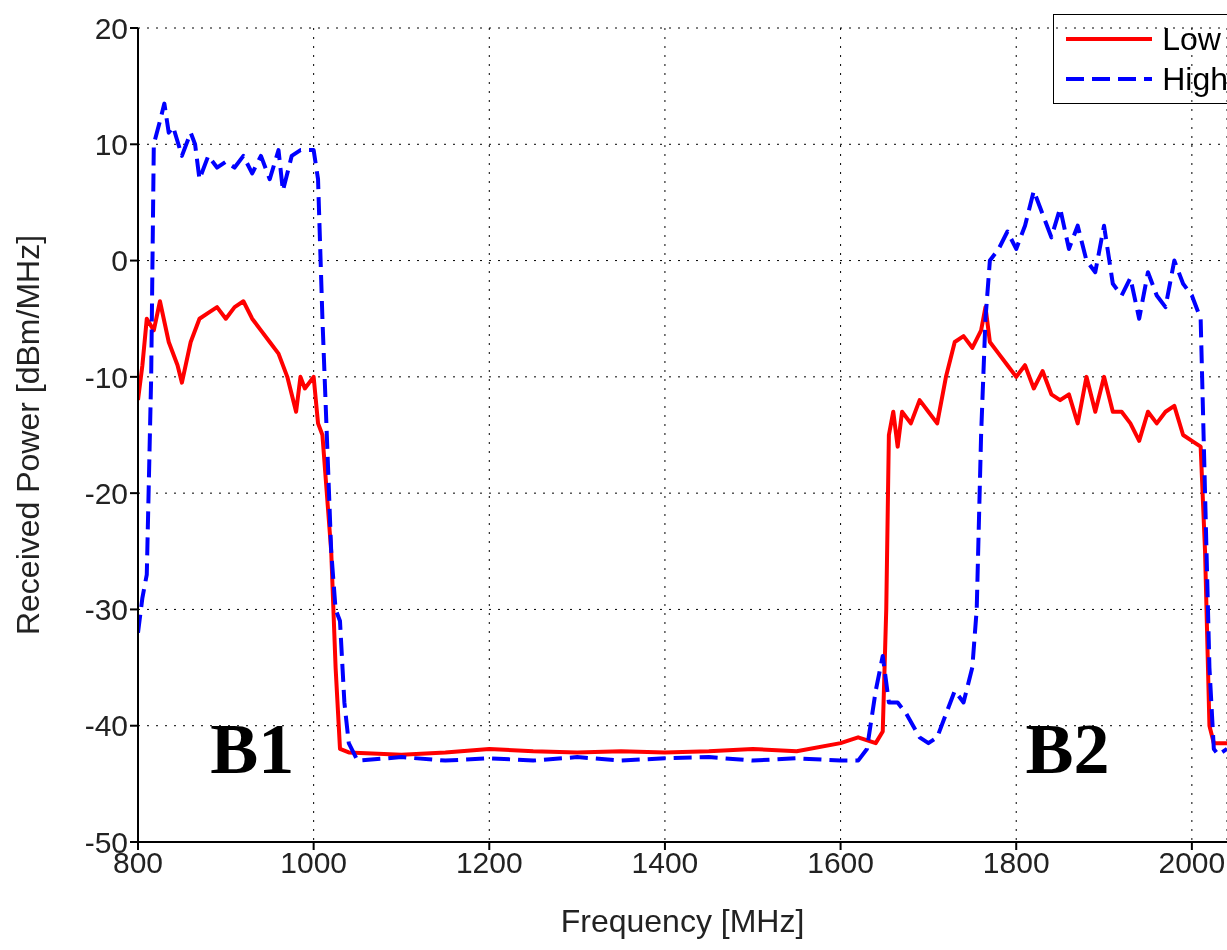 The height and width of the screenshot is (950, 1227). What do you see at coordinates (1016, 863) in the screenshot?
I see `x-tick-label: 1800` at bounding box center [1016, 863].